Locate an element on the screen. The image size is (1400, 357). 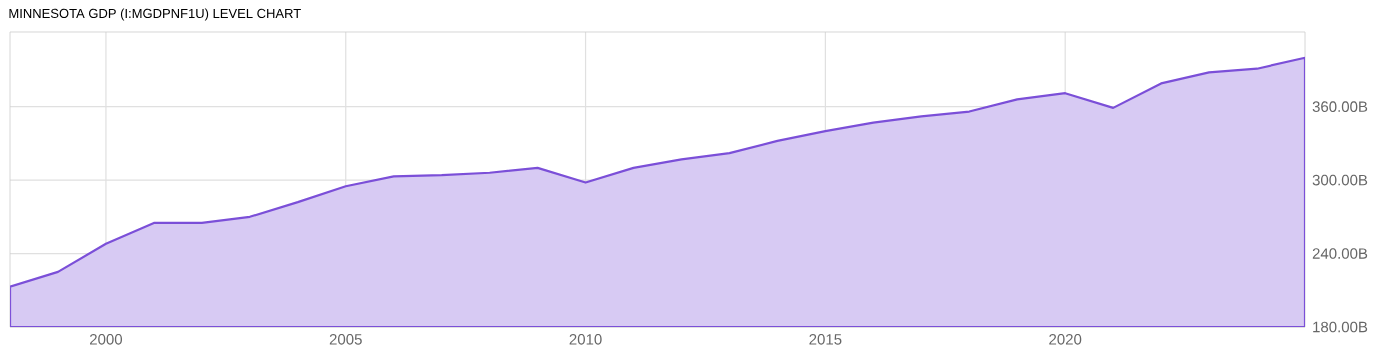
x-tick-label: 2005 is located at coordinates (345, 339).